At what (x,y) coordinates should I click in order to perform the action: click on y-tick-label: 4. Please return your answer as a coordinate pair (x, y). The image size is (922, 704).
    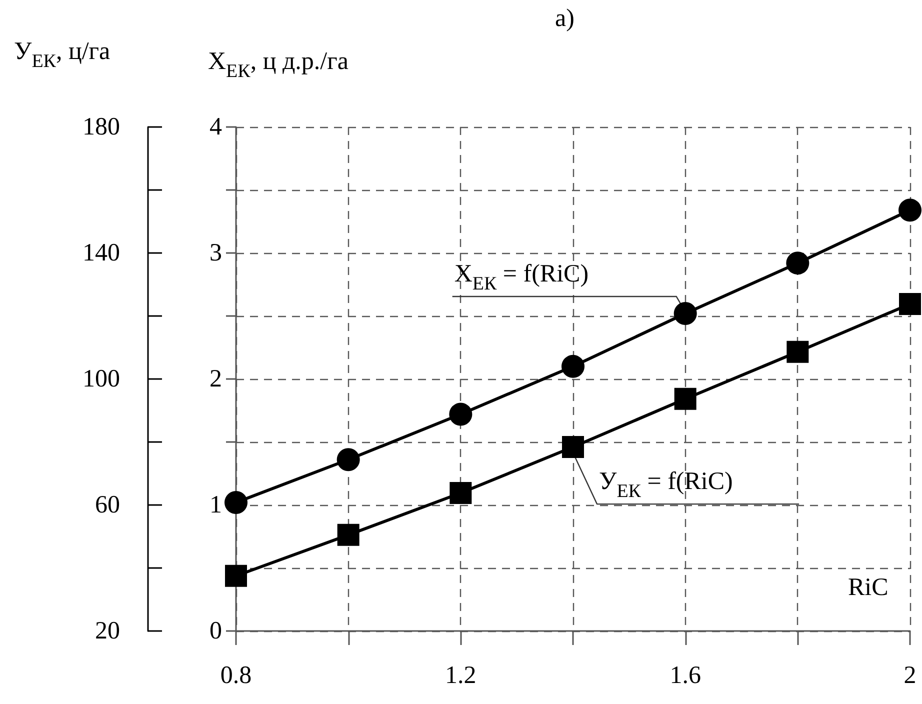
    Looking at the image, I should click on (216, 127).